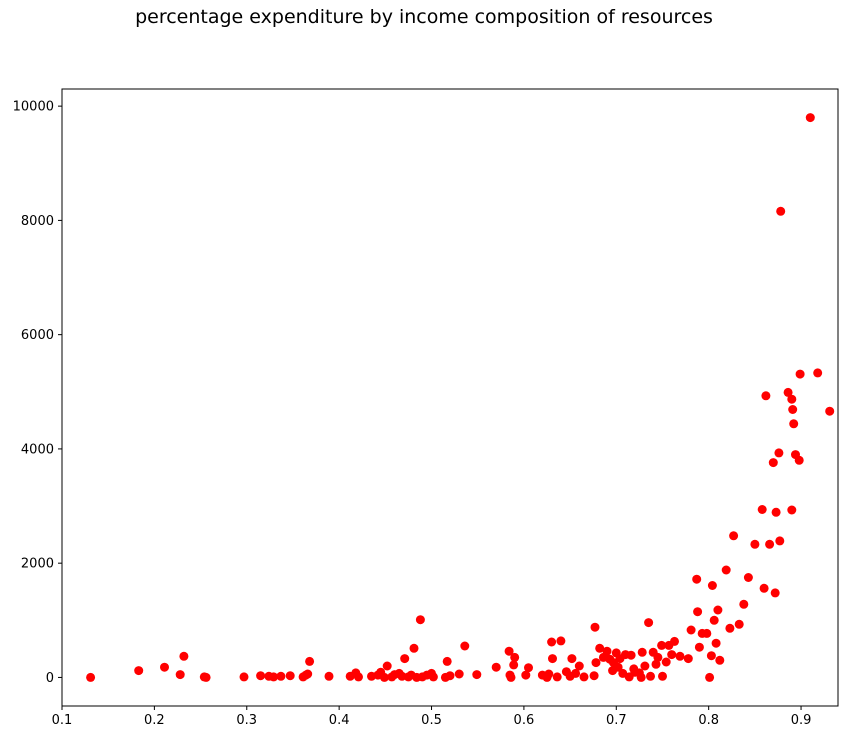  Describe the element at coordinates (37, 335) in the screenshot. I see `y-tick-label: 6000` at that location.